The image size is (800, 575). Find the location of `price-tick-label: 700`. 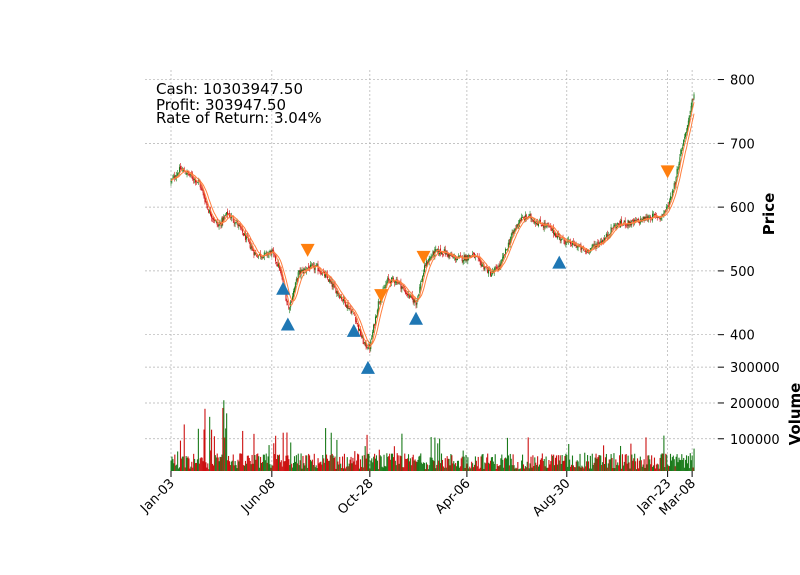

price-tick-label: 700 is located at coordinates (742, 144).